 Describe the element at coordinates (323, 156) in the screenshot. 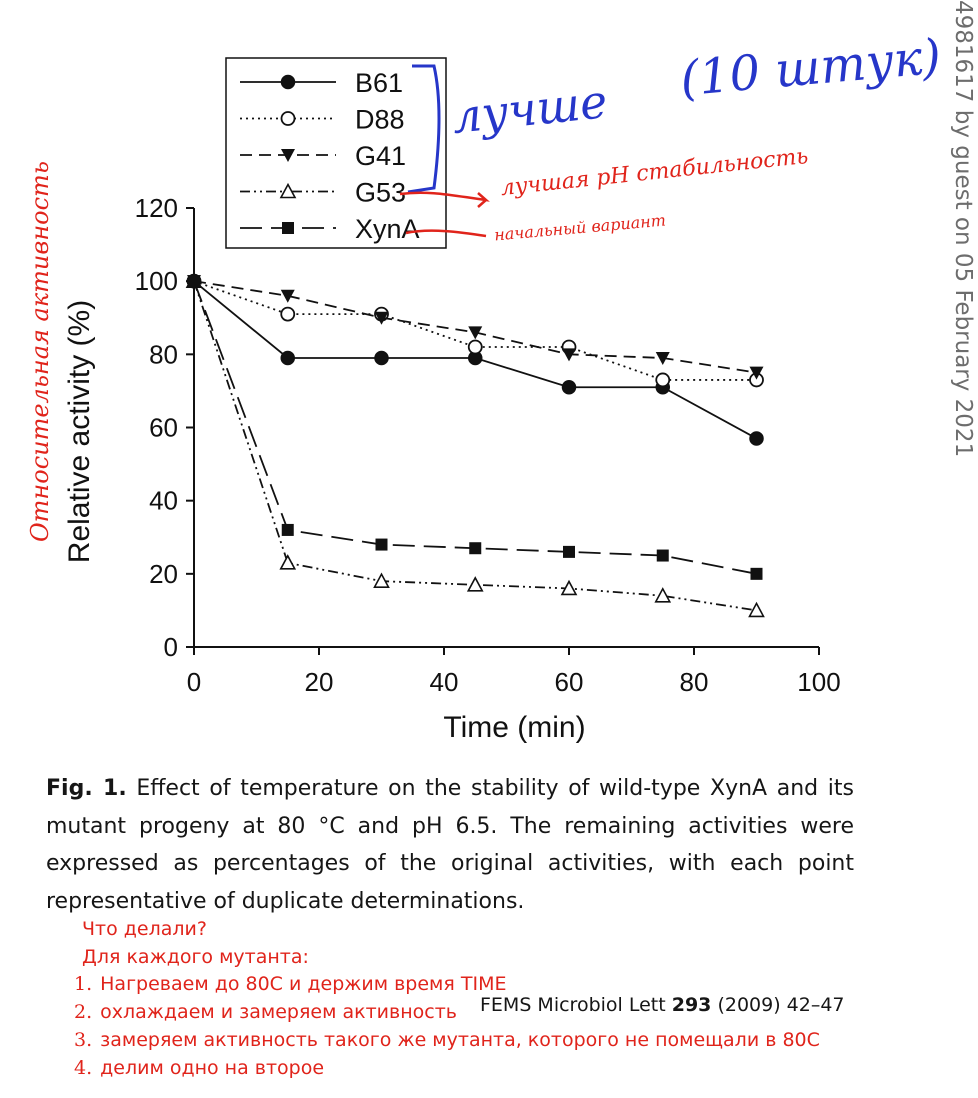

I see `legend-item-g41: G41` at that location.